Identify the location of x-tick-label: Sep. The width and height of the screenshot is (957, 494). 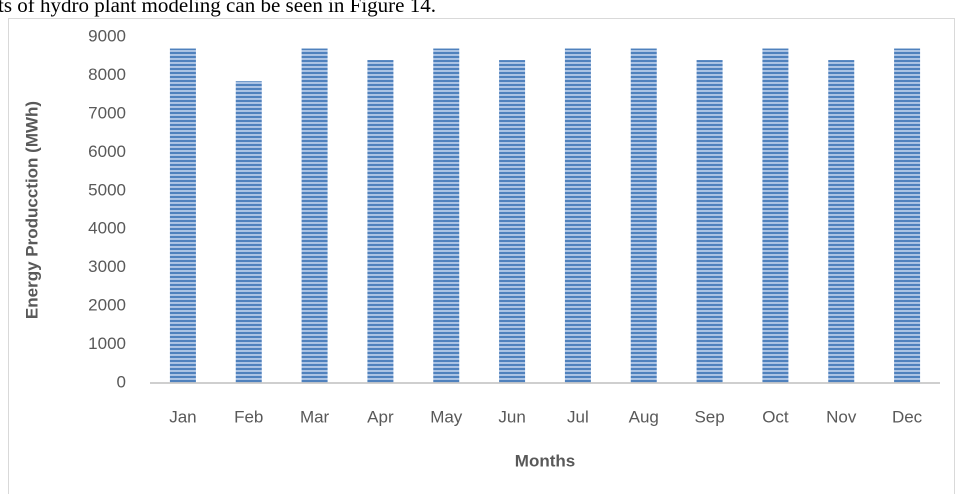
(709, 416).